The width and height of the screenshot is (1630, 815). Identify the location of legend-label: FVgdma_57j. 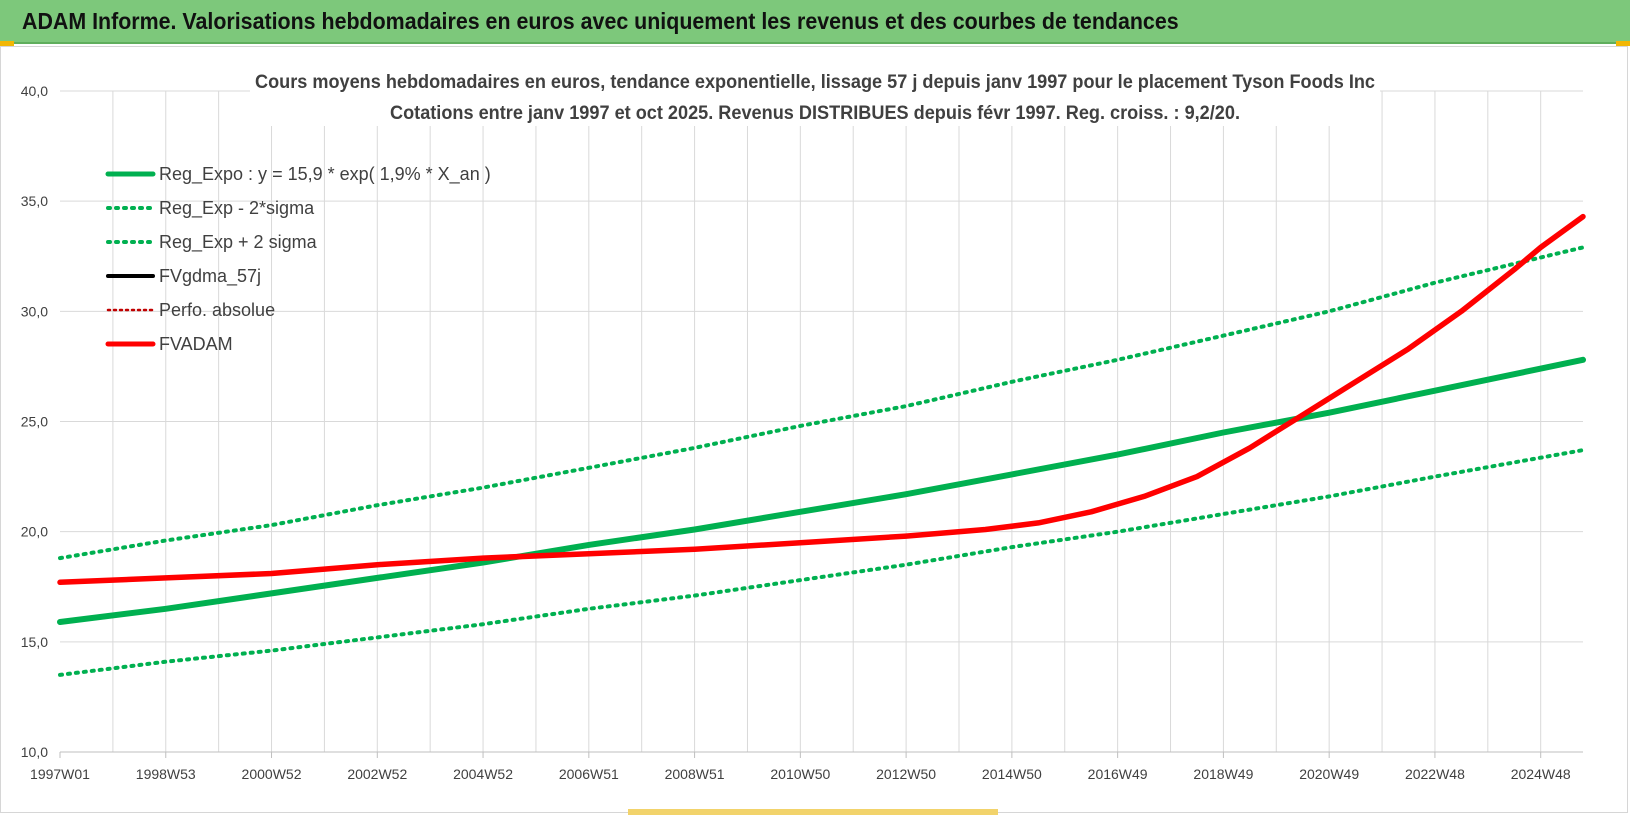
(210, 276).